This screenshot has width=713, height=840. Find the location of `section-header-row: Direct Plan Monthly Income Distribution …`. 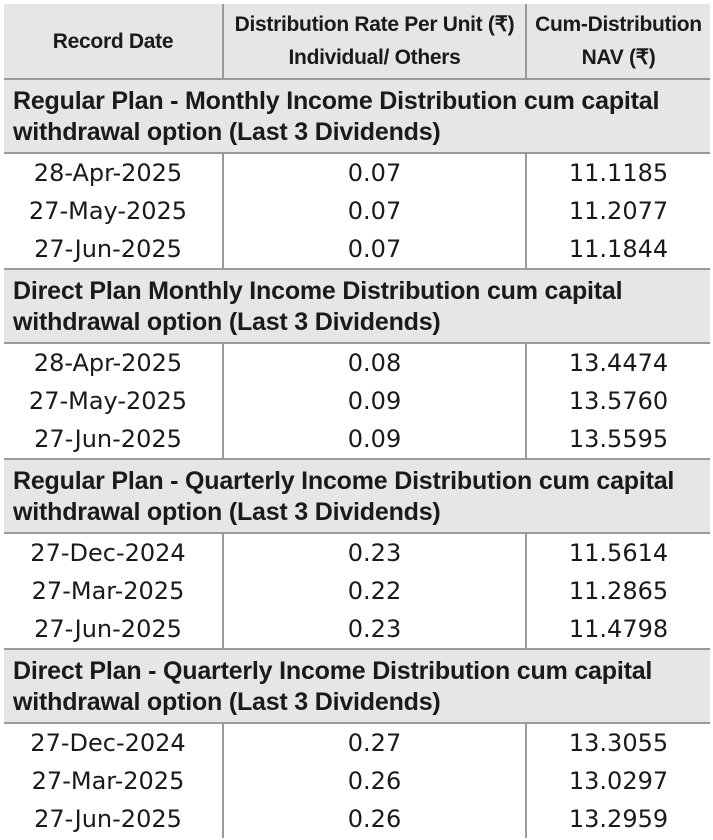

section-header-row: Direct Plan Monthly Income Distribution … is located at coordinates (357, 306).